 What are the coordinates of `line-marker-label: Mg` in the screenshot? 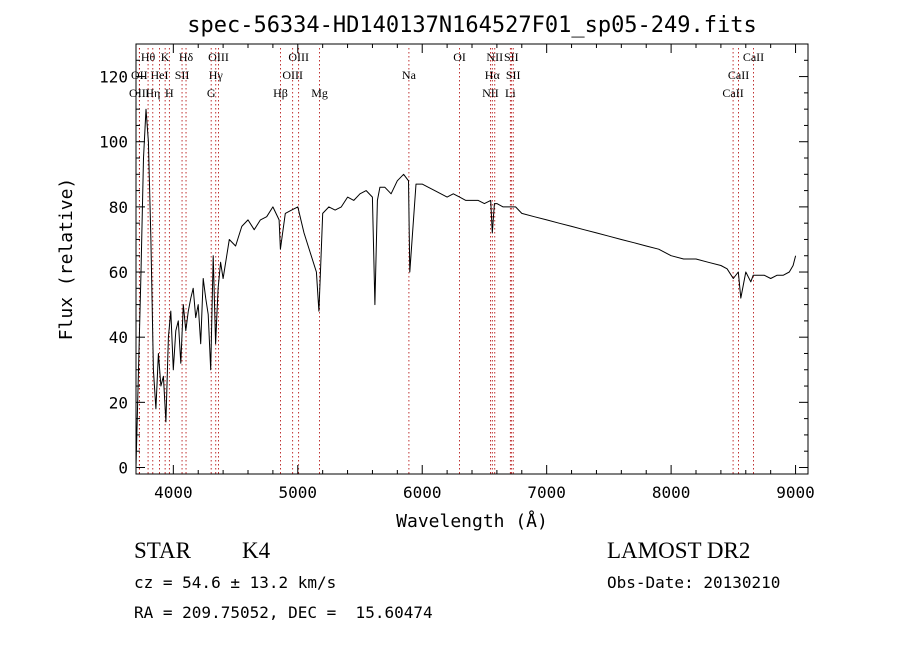 It's located at (319, 93).